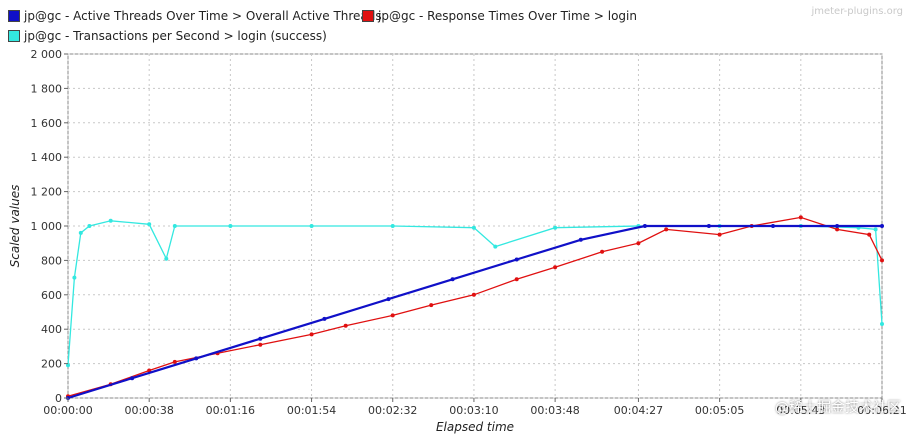 The image size is (911, 443). Describe the element at coordinates (507, 16) in the screenshot. I see `legend-label-response-times: jp@gc - Response Times Over Time > login` at that location.